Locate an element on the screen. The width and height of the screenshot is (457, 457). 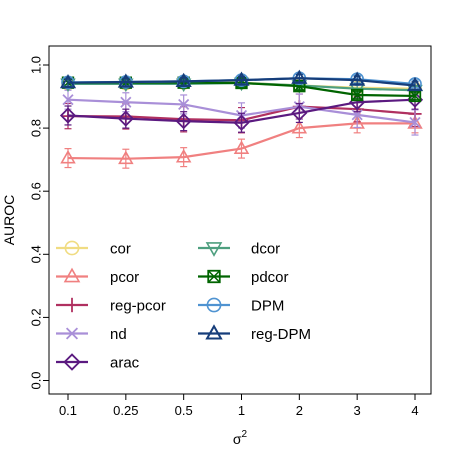
legend-label: reg-DPM is located at coordinates (281, 334).